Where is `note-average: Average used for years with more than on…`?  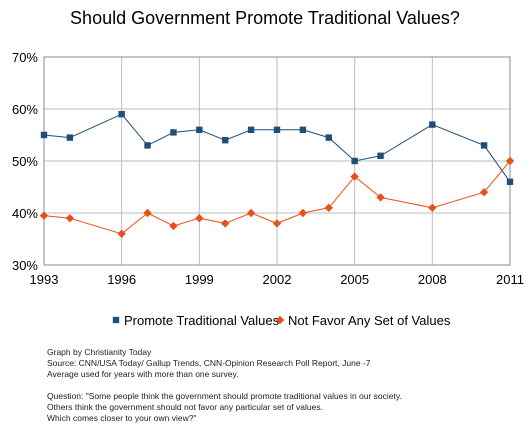
note-average: Average used for years with more than on… is located at coordinates (143, 374).